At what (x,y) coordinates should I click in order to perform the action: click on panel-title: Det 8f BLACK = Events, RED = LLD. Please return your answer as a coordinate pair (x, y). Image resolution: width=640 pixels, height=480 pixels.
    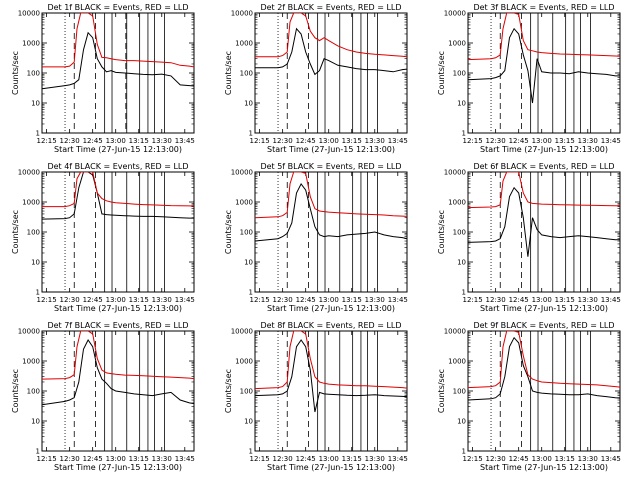
    Looking at the image, I should click on (330, 325).